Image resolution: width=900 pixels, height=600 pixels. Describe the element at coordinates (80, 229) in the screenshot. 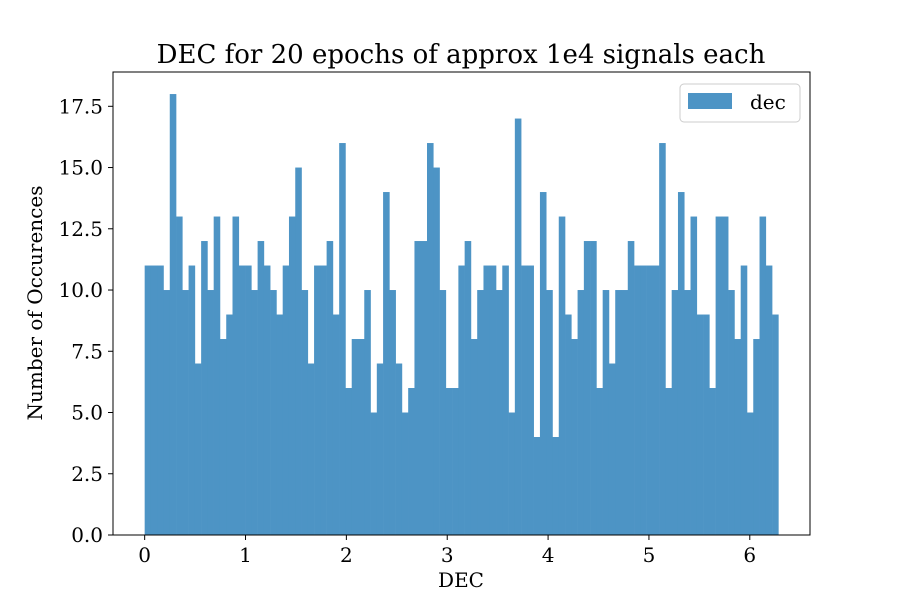

I see `y-tick-label: 12.5` at that location.